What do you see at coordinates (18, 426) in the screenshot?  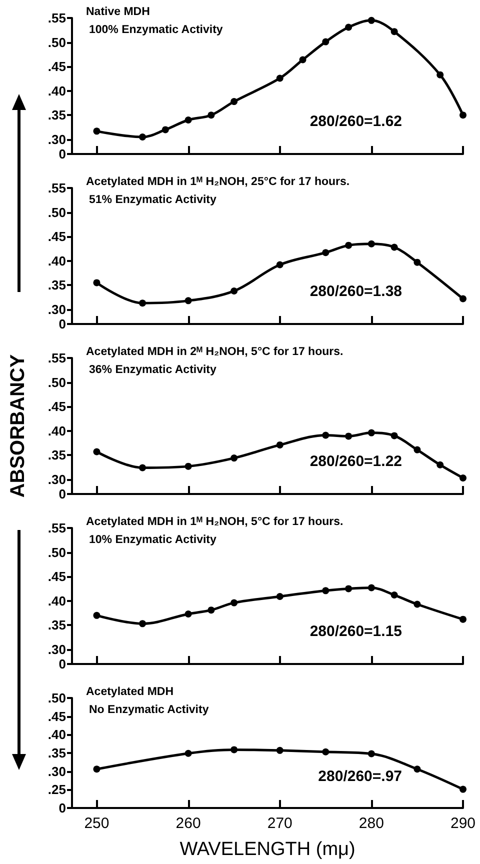 I see `y-axis-title: ABSORBANCY` at bounding box center [18, 426].